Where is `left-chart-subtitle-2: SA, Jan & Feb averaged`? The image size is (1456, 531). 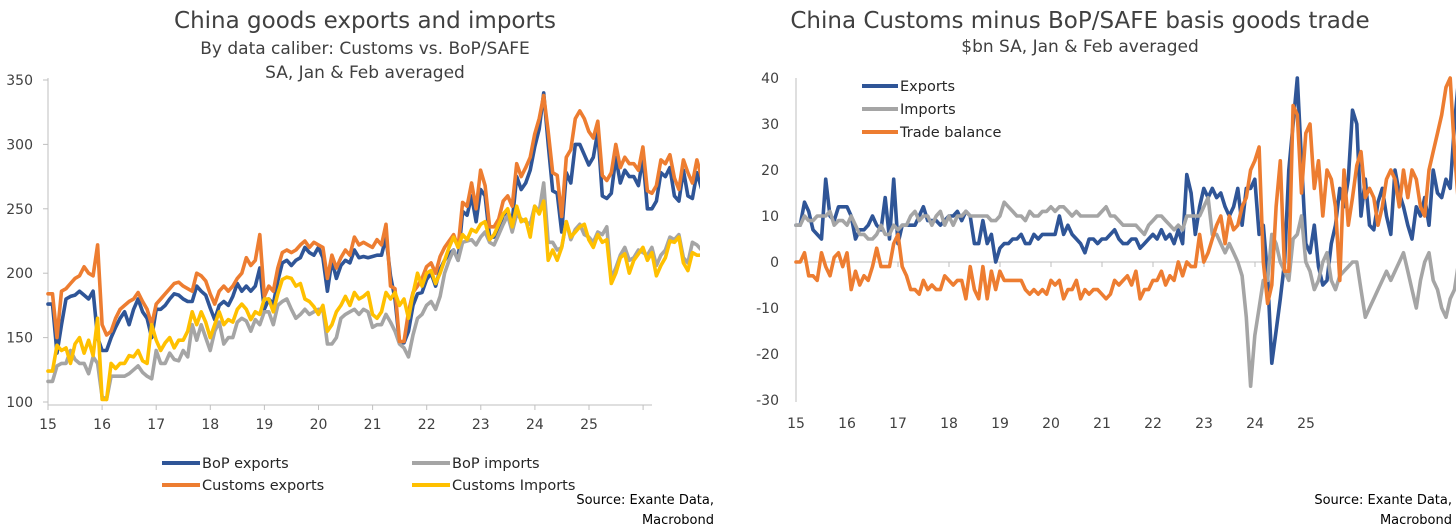
left-chart-subtitle-2: SA, Jan & Feb averaged is located at coordinates (365, 73).